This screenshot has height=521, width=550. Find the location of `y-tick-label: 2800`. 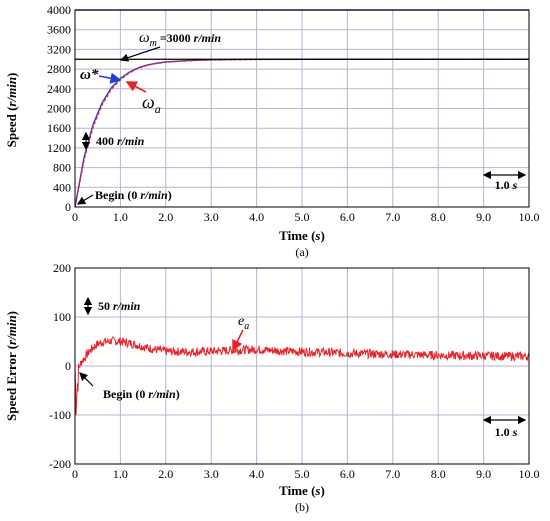

y-tick-label: 2800 is located at coordinates (59, 69).